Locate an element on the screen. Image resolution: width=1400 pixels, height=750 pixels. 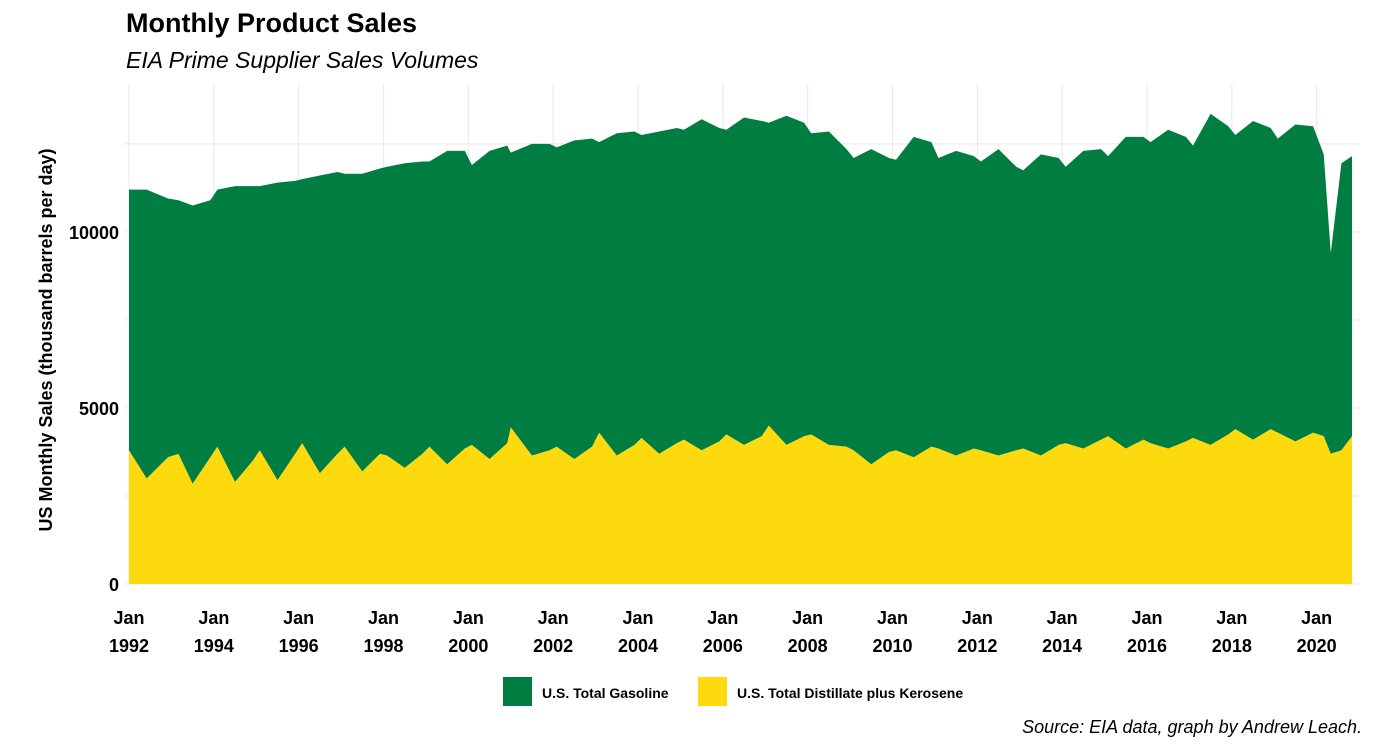
x-tick-label-year: 1992 is located at coordinates (129, 646).